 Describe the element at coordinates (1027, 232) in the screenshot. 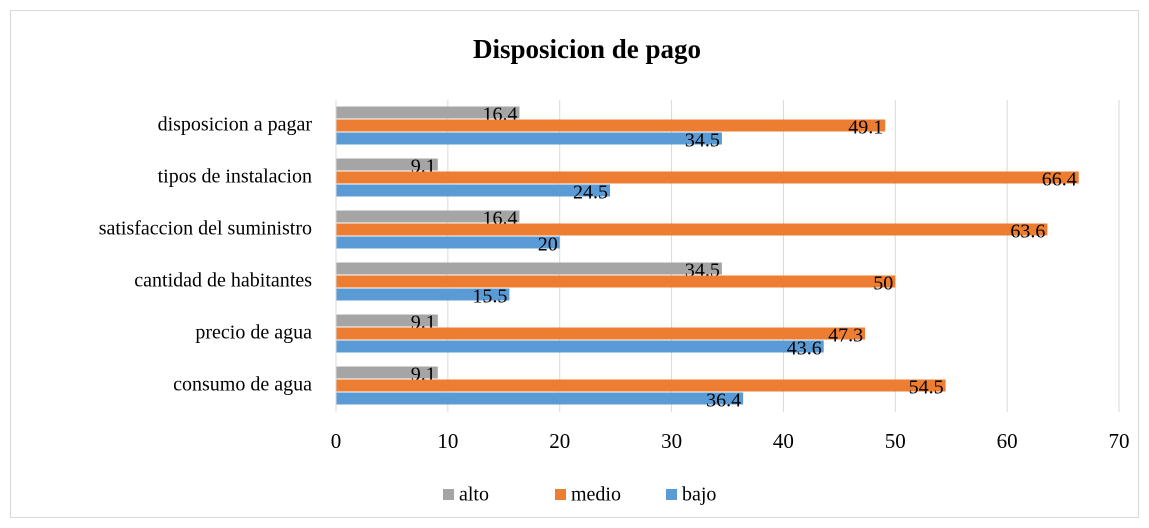

I see `data-label: 63.6` at that location.